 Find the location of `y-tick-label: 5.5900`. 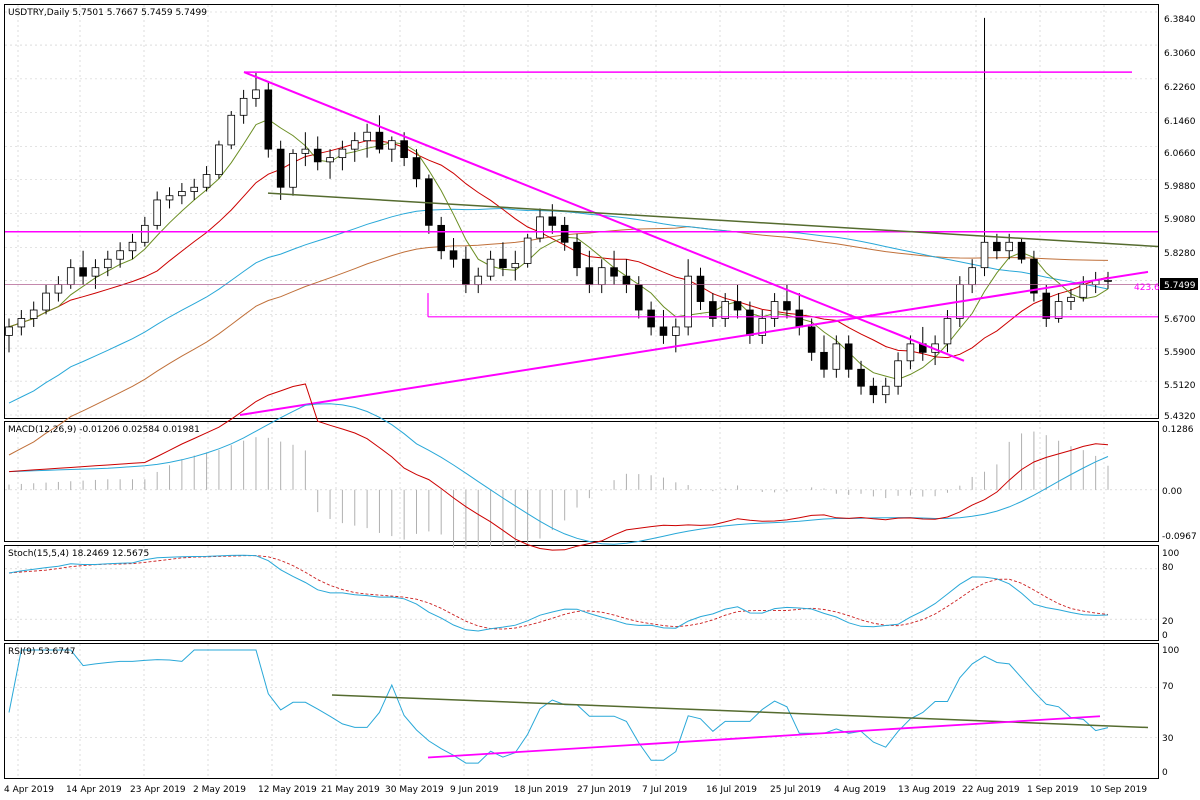

y-tick-label: 5.5900 is located at coordinates (1180, 353).